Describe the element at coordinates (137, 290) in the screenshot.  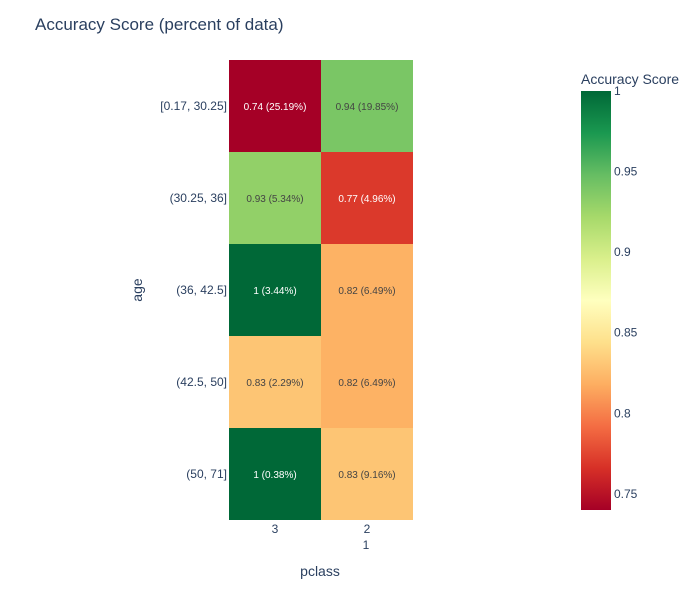
I see `y-axis-title: age` at that location.